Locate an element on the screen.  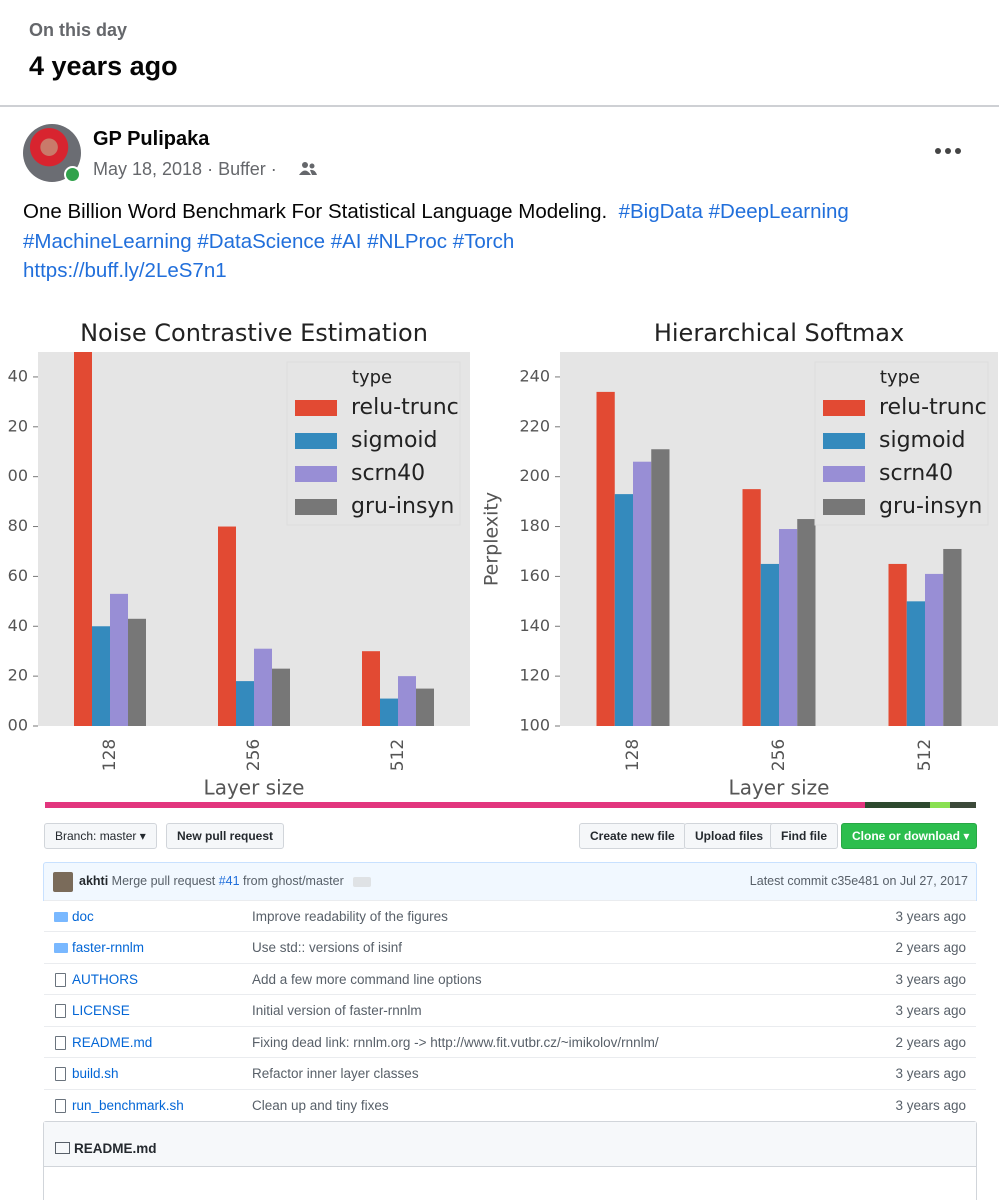
y-tick-label: 240 is located at coordinates (534, 375).